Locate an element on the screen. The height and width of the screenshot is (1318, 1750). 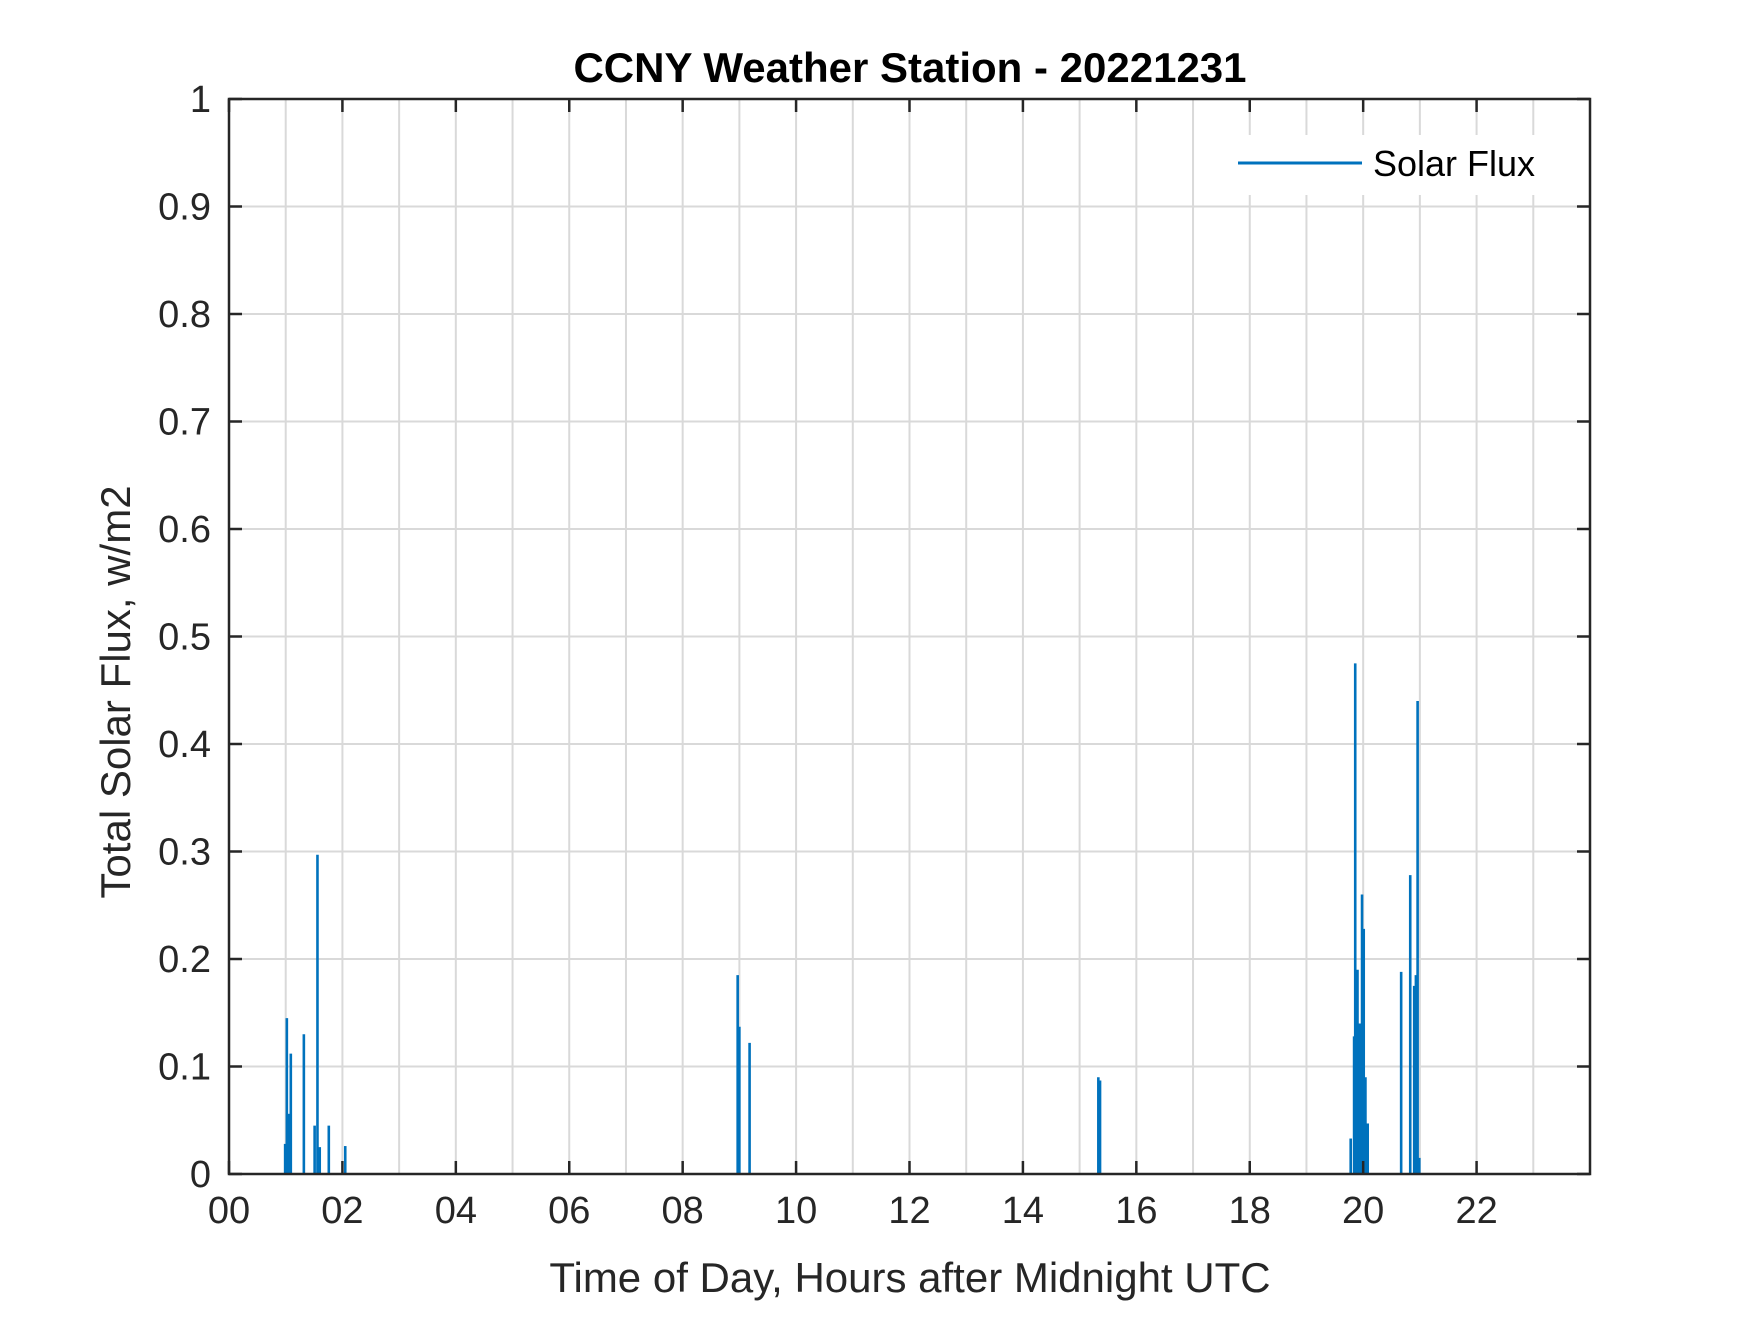
y-axis-label: Total Solar Flux, w/m2 is located at coordinates (115, 691).